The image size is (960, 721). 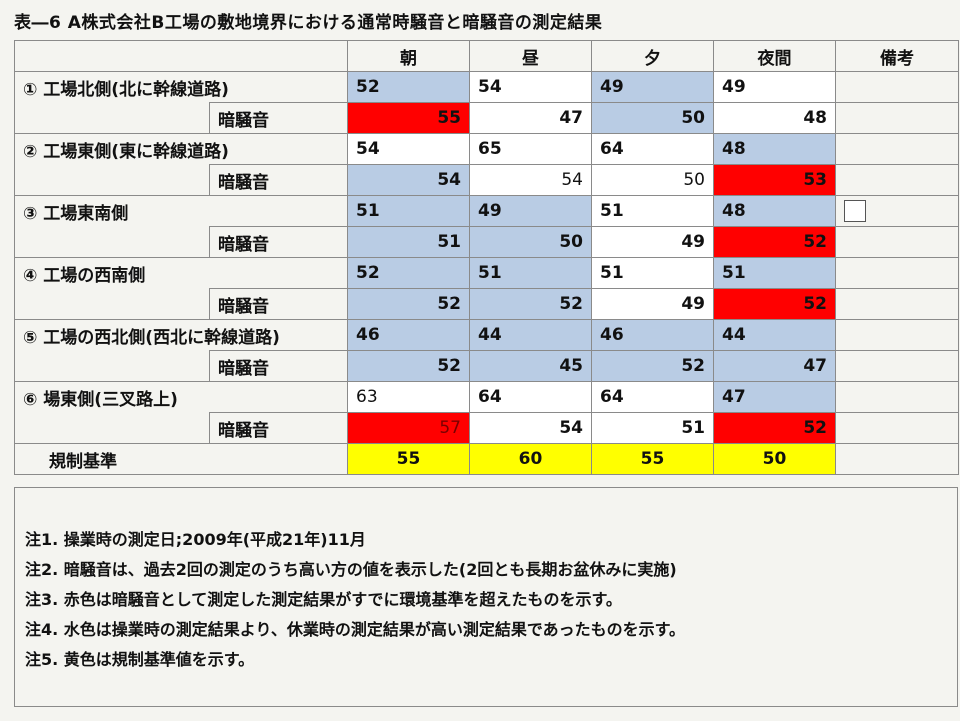 What do you see at coordinates (323, 599) in the screenshot?
I see `note-3: 注3. 赤色は暗騒音として測定した測定結果がすでに環境基準を超えたものを示す。` at bounding box center [323, 599].